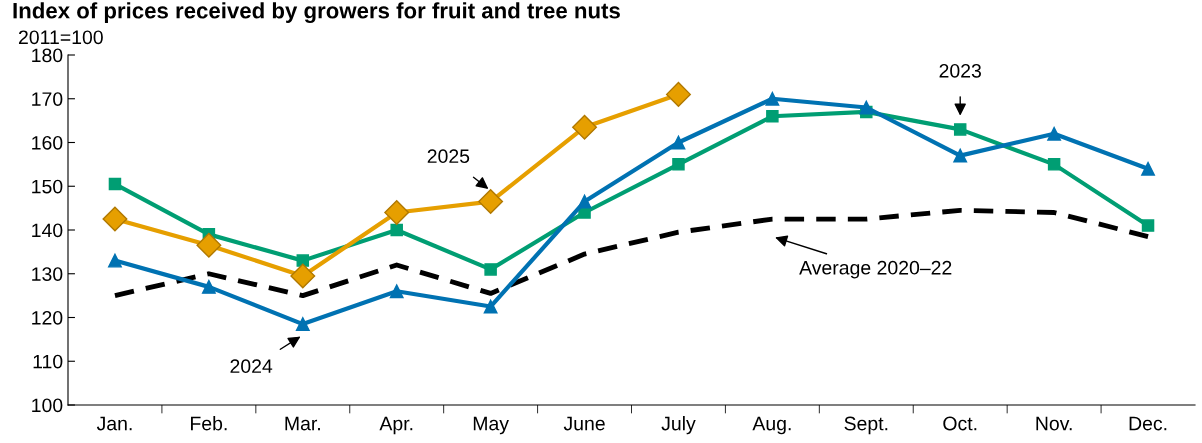  What do you see at coordinates (47, 317) in the screenshot?
I see `y-tick-label: 120` at bounding box center [47, 317].